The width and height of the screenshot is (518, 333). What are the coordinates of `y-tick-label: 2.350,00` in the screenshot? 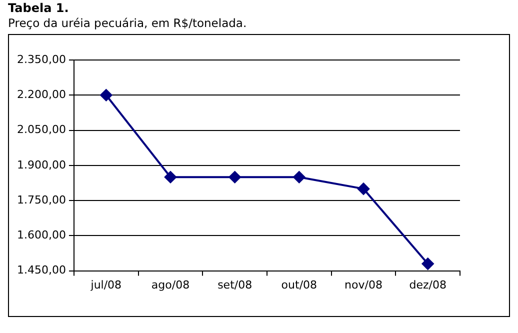 It's located at (41, 59).